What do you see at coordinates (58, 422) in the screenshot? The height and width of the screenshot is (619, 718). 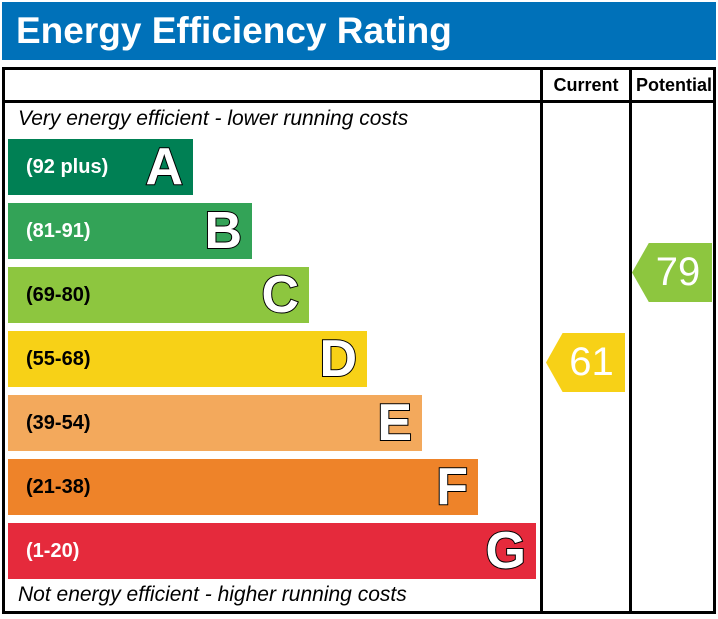 I see `band-range-label-e: (39-54)` at bounding box center [58, 422].